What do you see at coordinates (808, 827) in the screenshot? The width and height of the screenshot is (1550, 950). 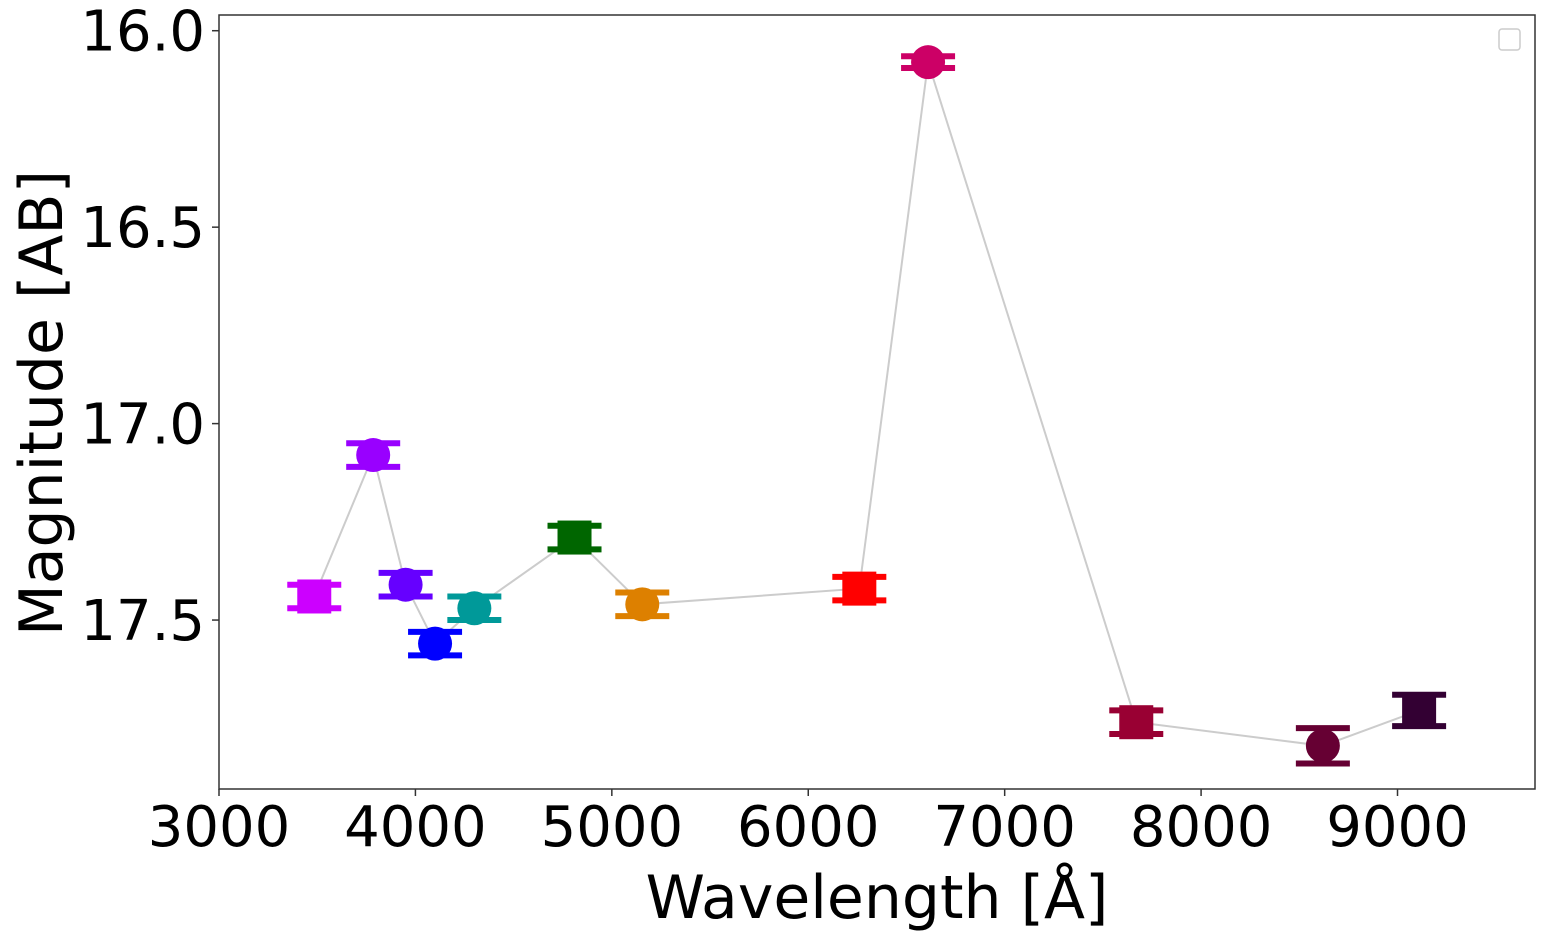 I see `x-tick-label: 6000` at bounding box center [808, 827].